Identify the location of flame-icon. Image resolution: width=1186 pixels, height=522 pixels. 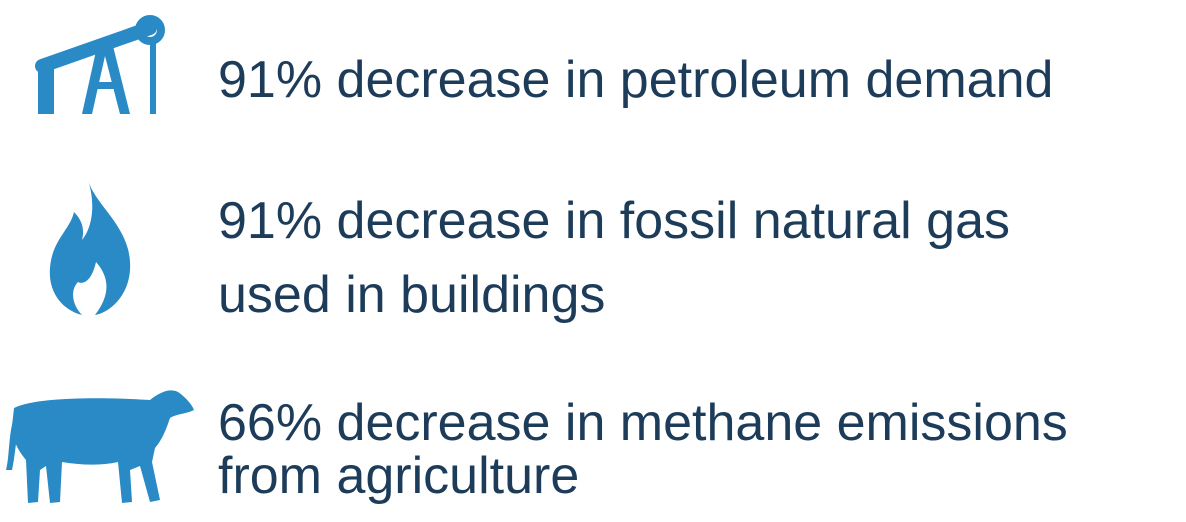
(90, 247).